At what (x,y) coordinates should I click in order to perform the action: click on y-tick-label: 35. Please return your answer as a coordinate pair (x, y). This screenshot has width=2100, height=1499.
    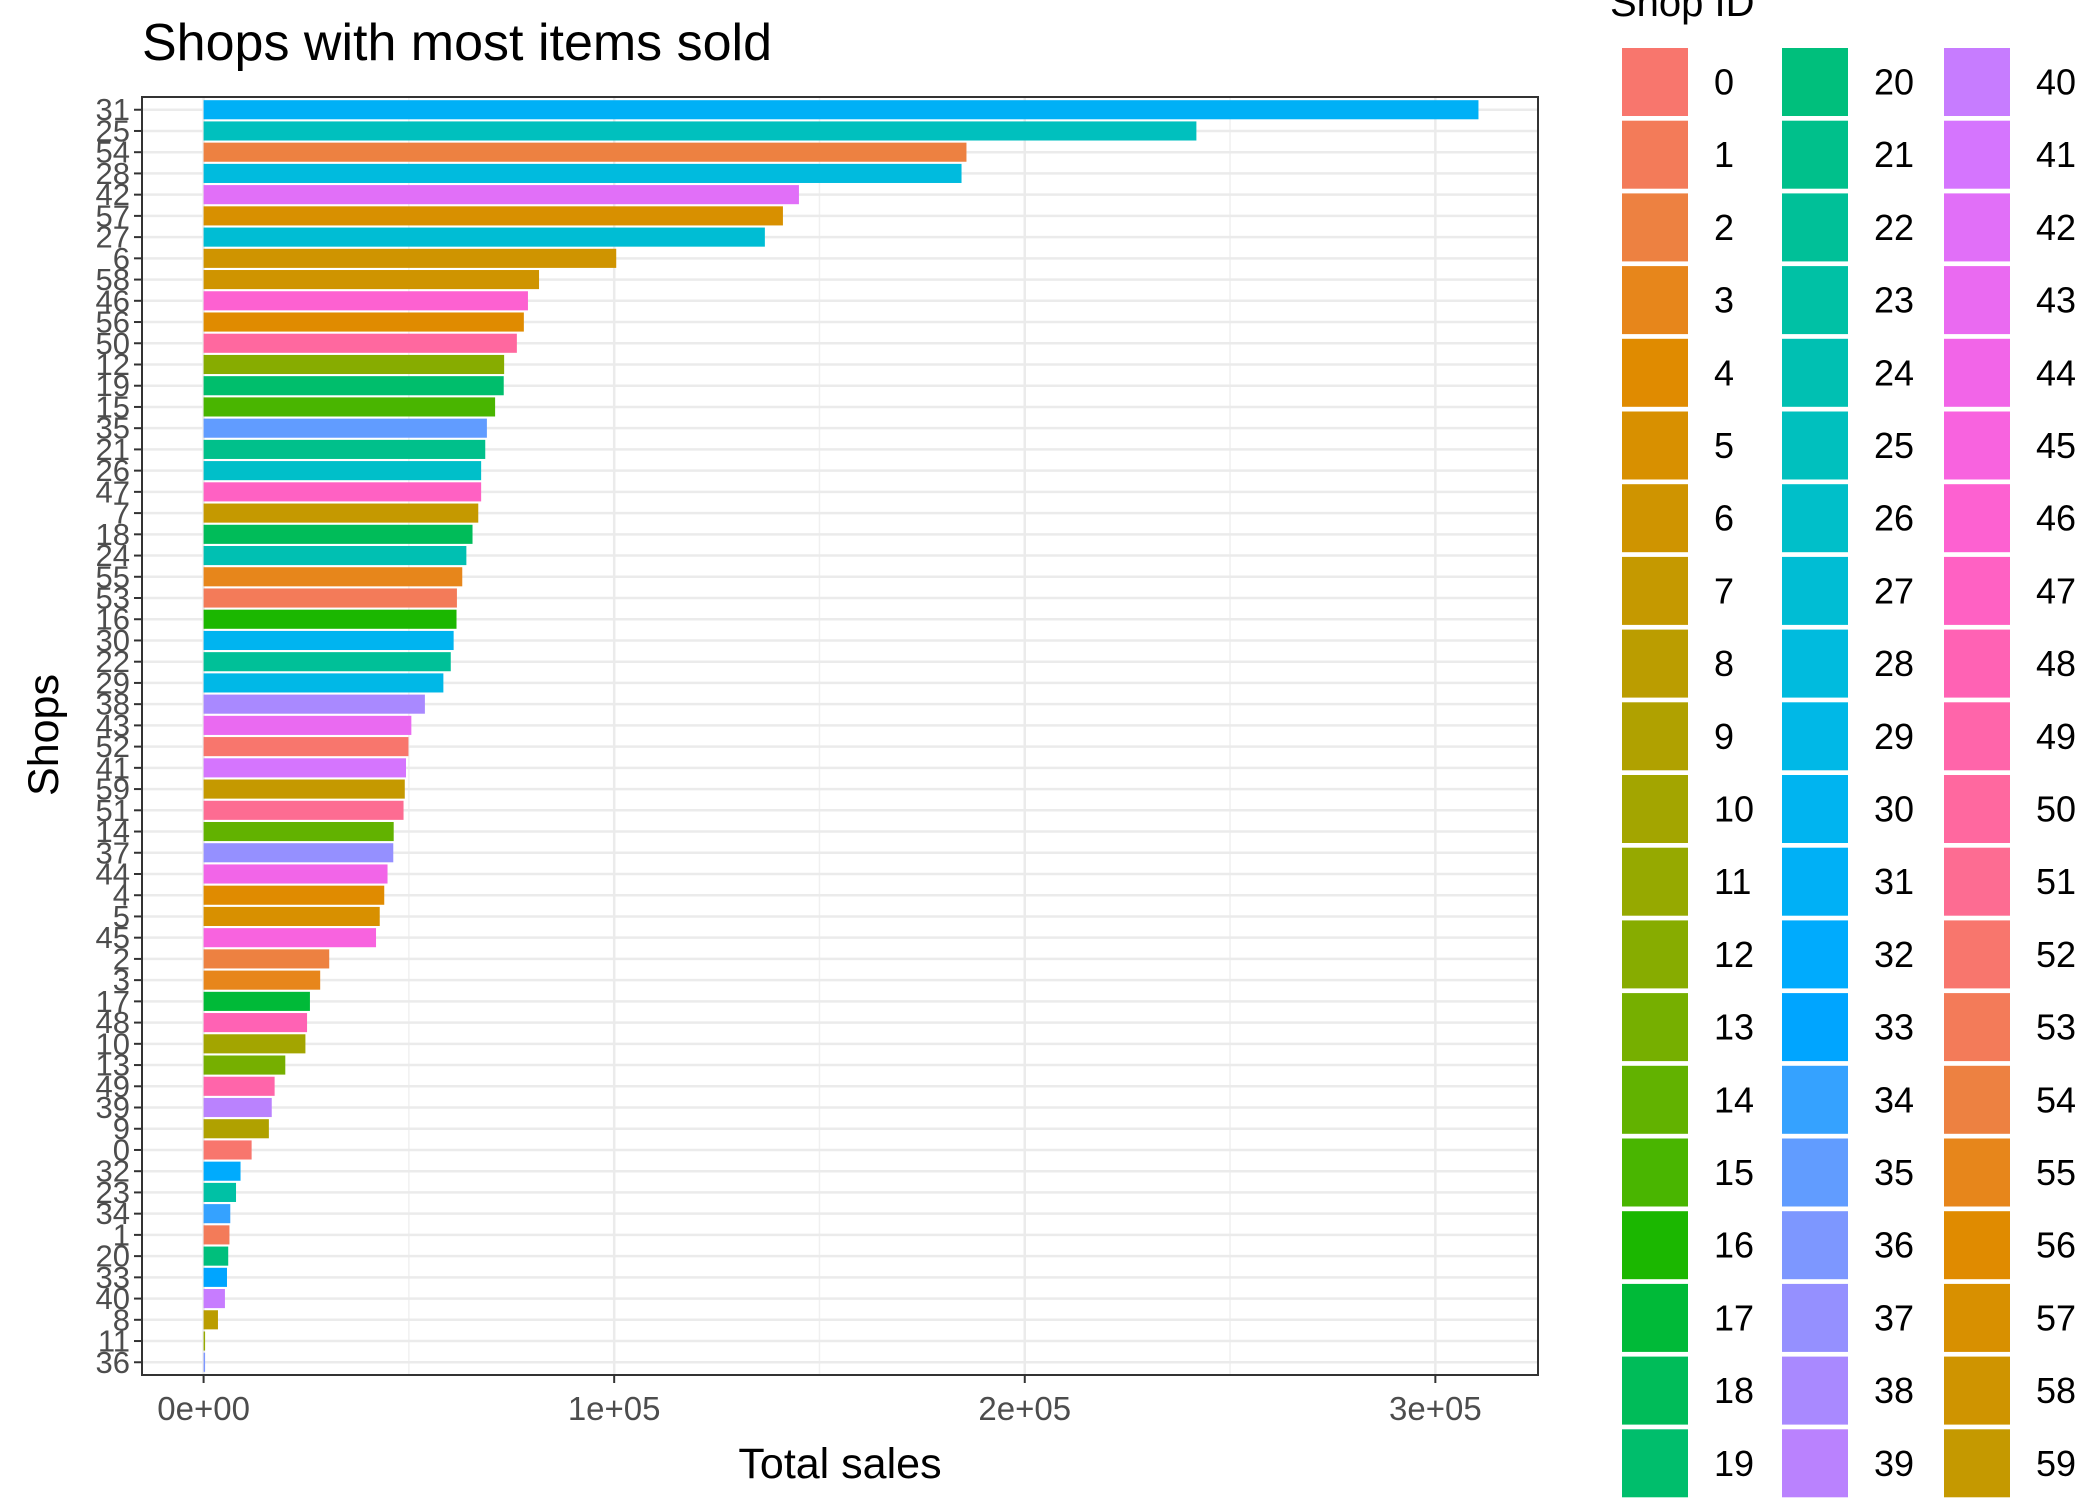
    Looking at the image, I should click on (113, 428).